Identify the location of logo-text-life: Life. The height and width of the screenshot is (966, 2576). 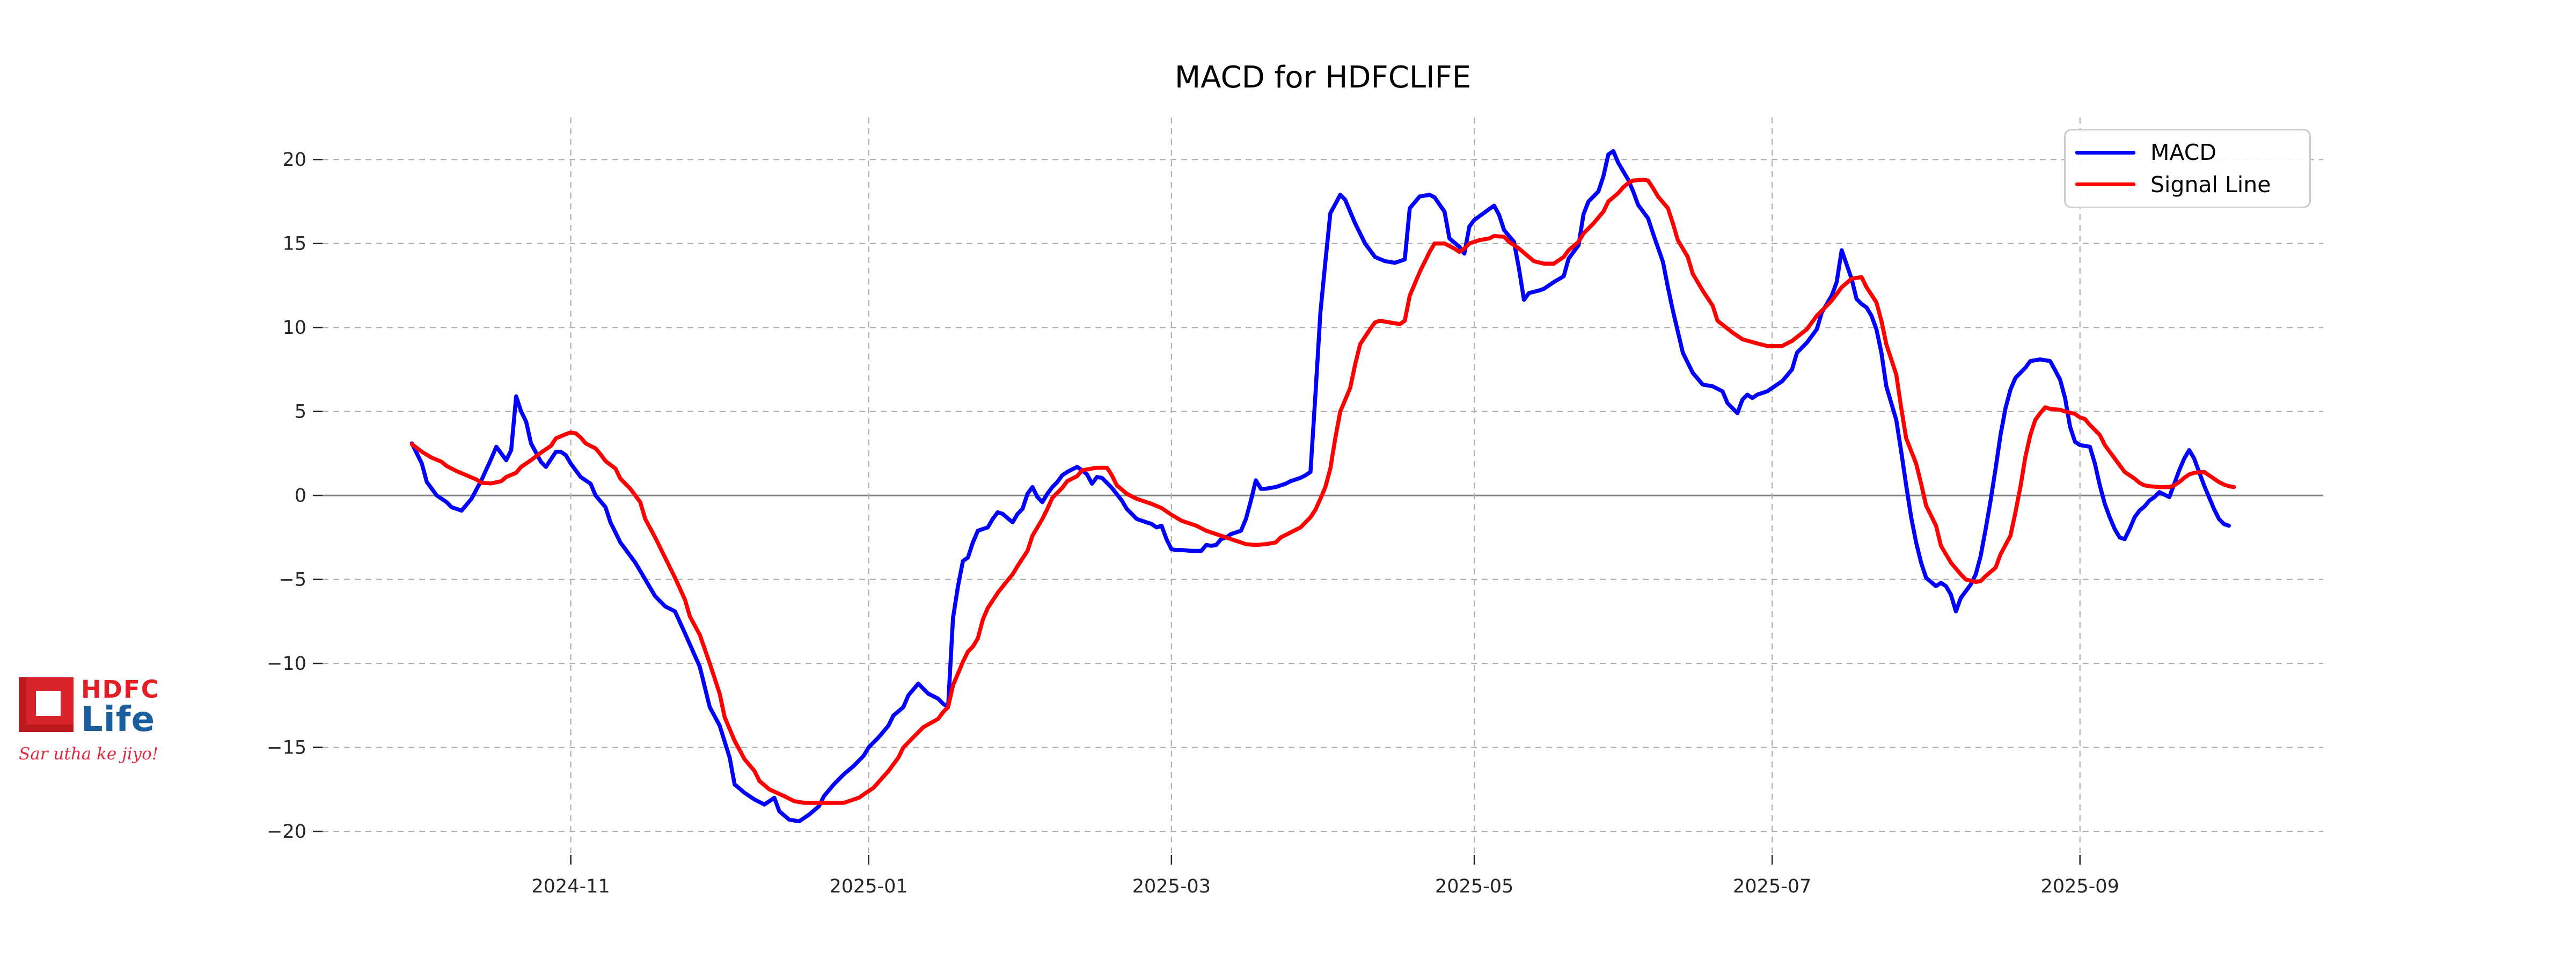
(118, 720).